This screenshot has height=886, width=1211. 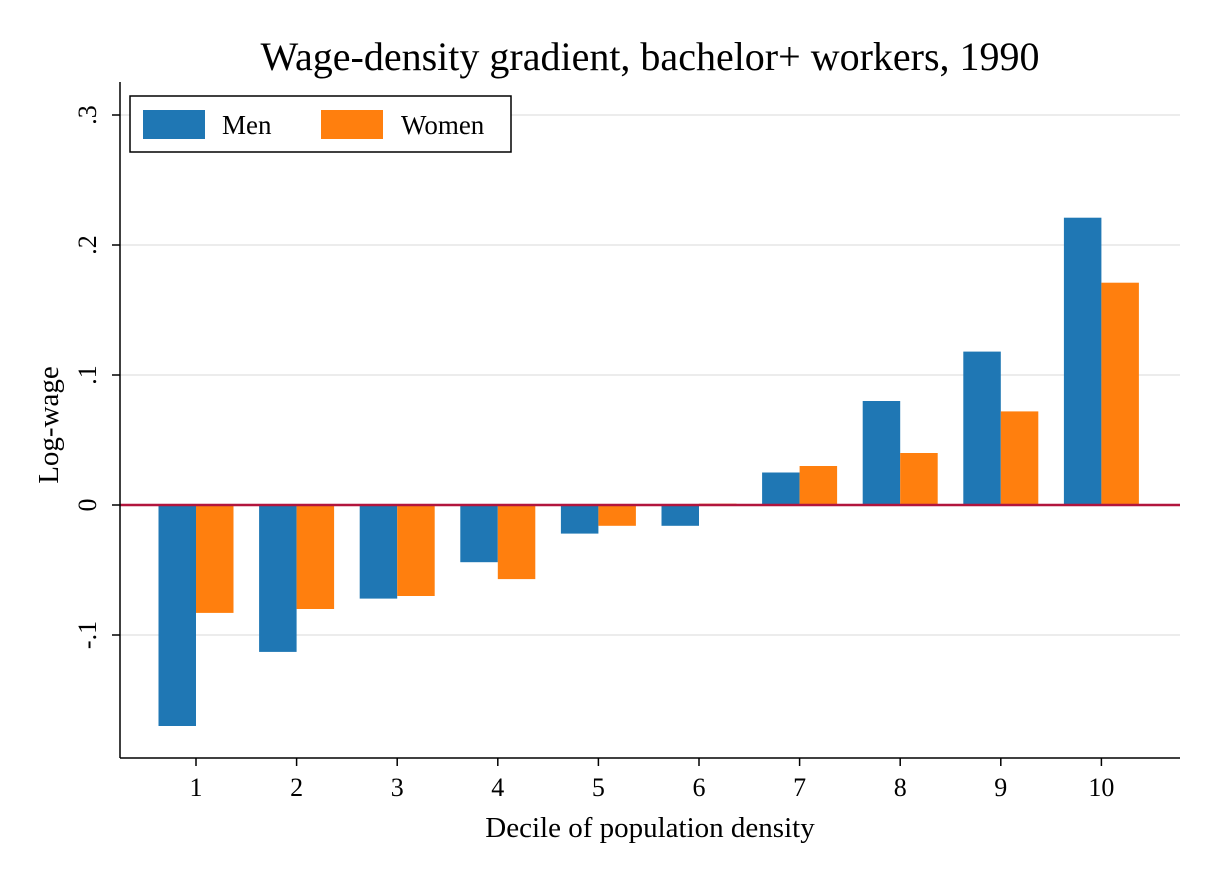 What do you see at coordinates (397, 787) in the screenshot?
I see `x-tick-label: 3` at bounding box center [397, 787].